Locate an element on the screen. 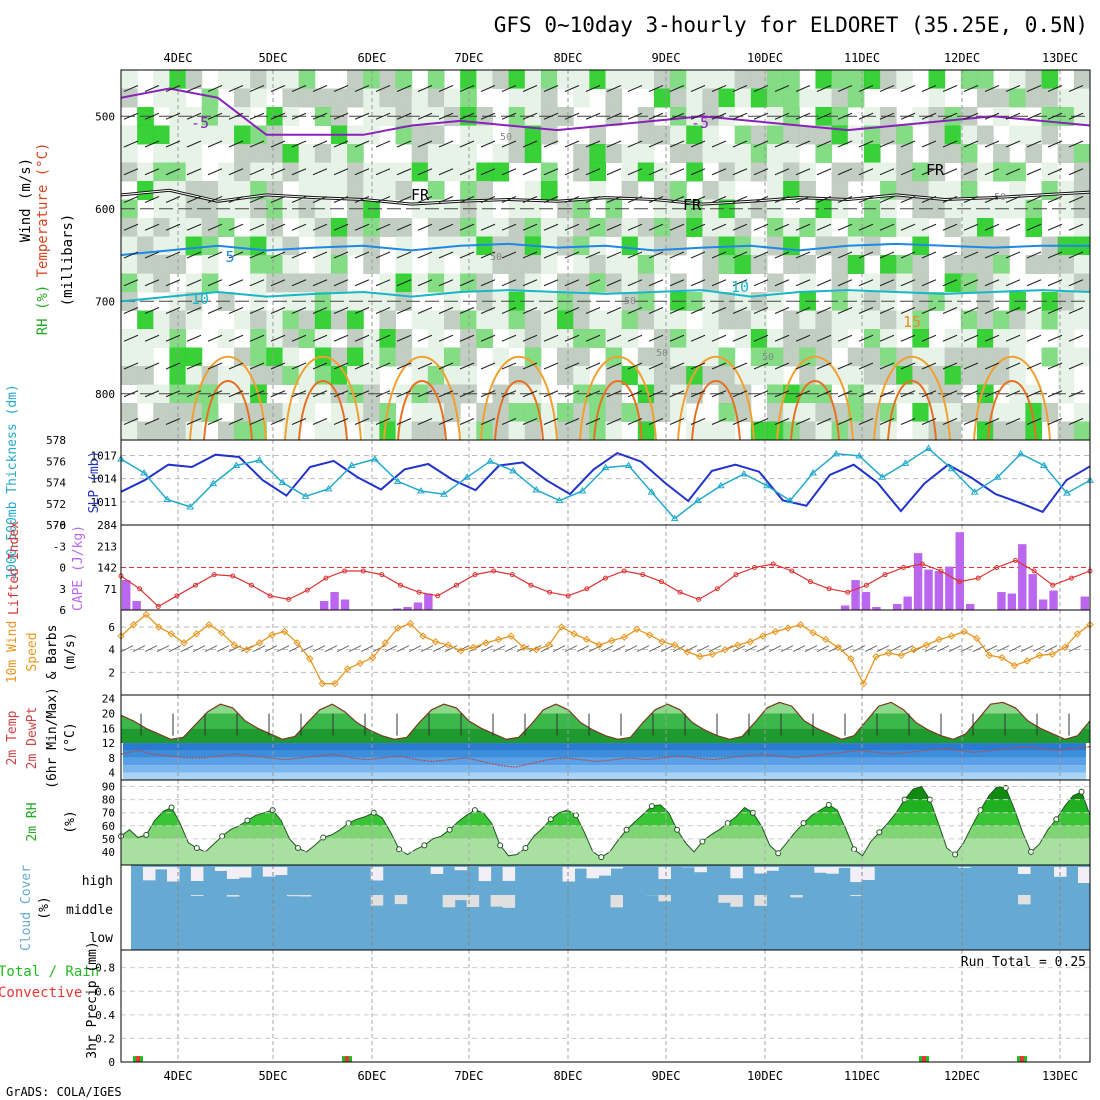 The height and width of the screenshot is (1100, 1100). axis-label-temp-d: (°C) is located at coordinates (70, 737).